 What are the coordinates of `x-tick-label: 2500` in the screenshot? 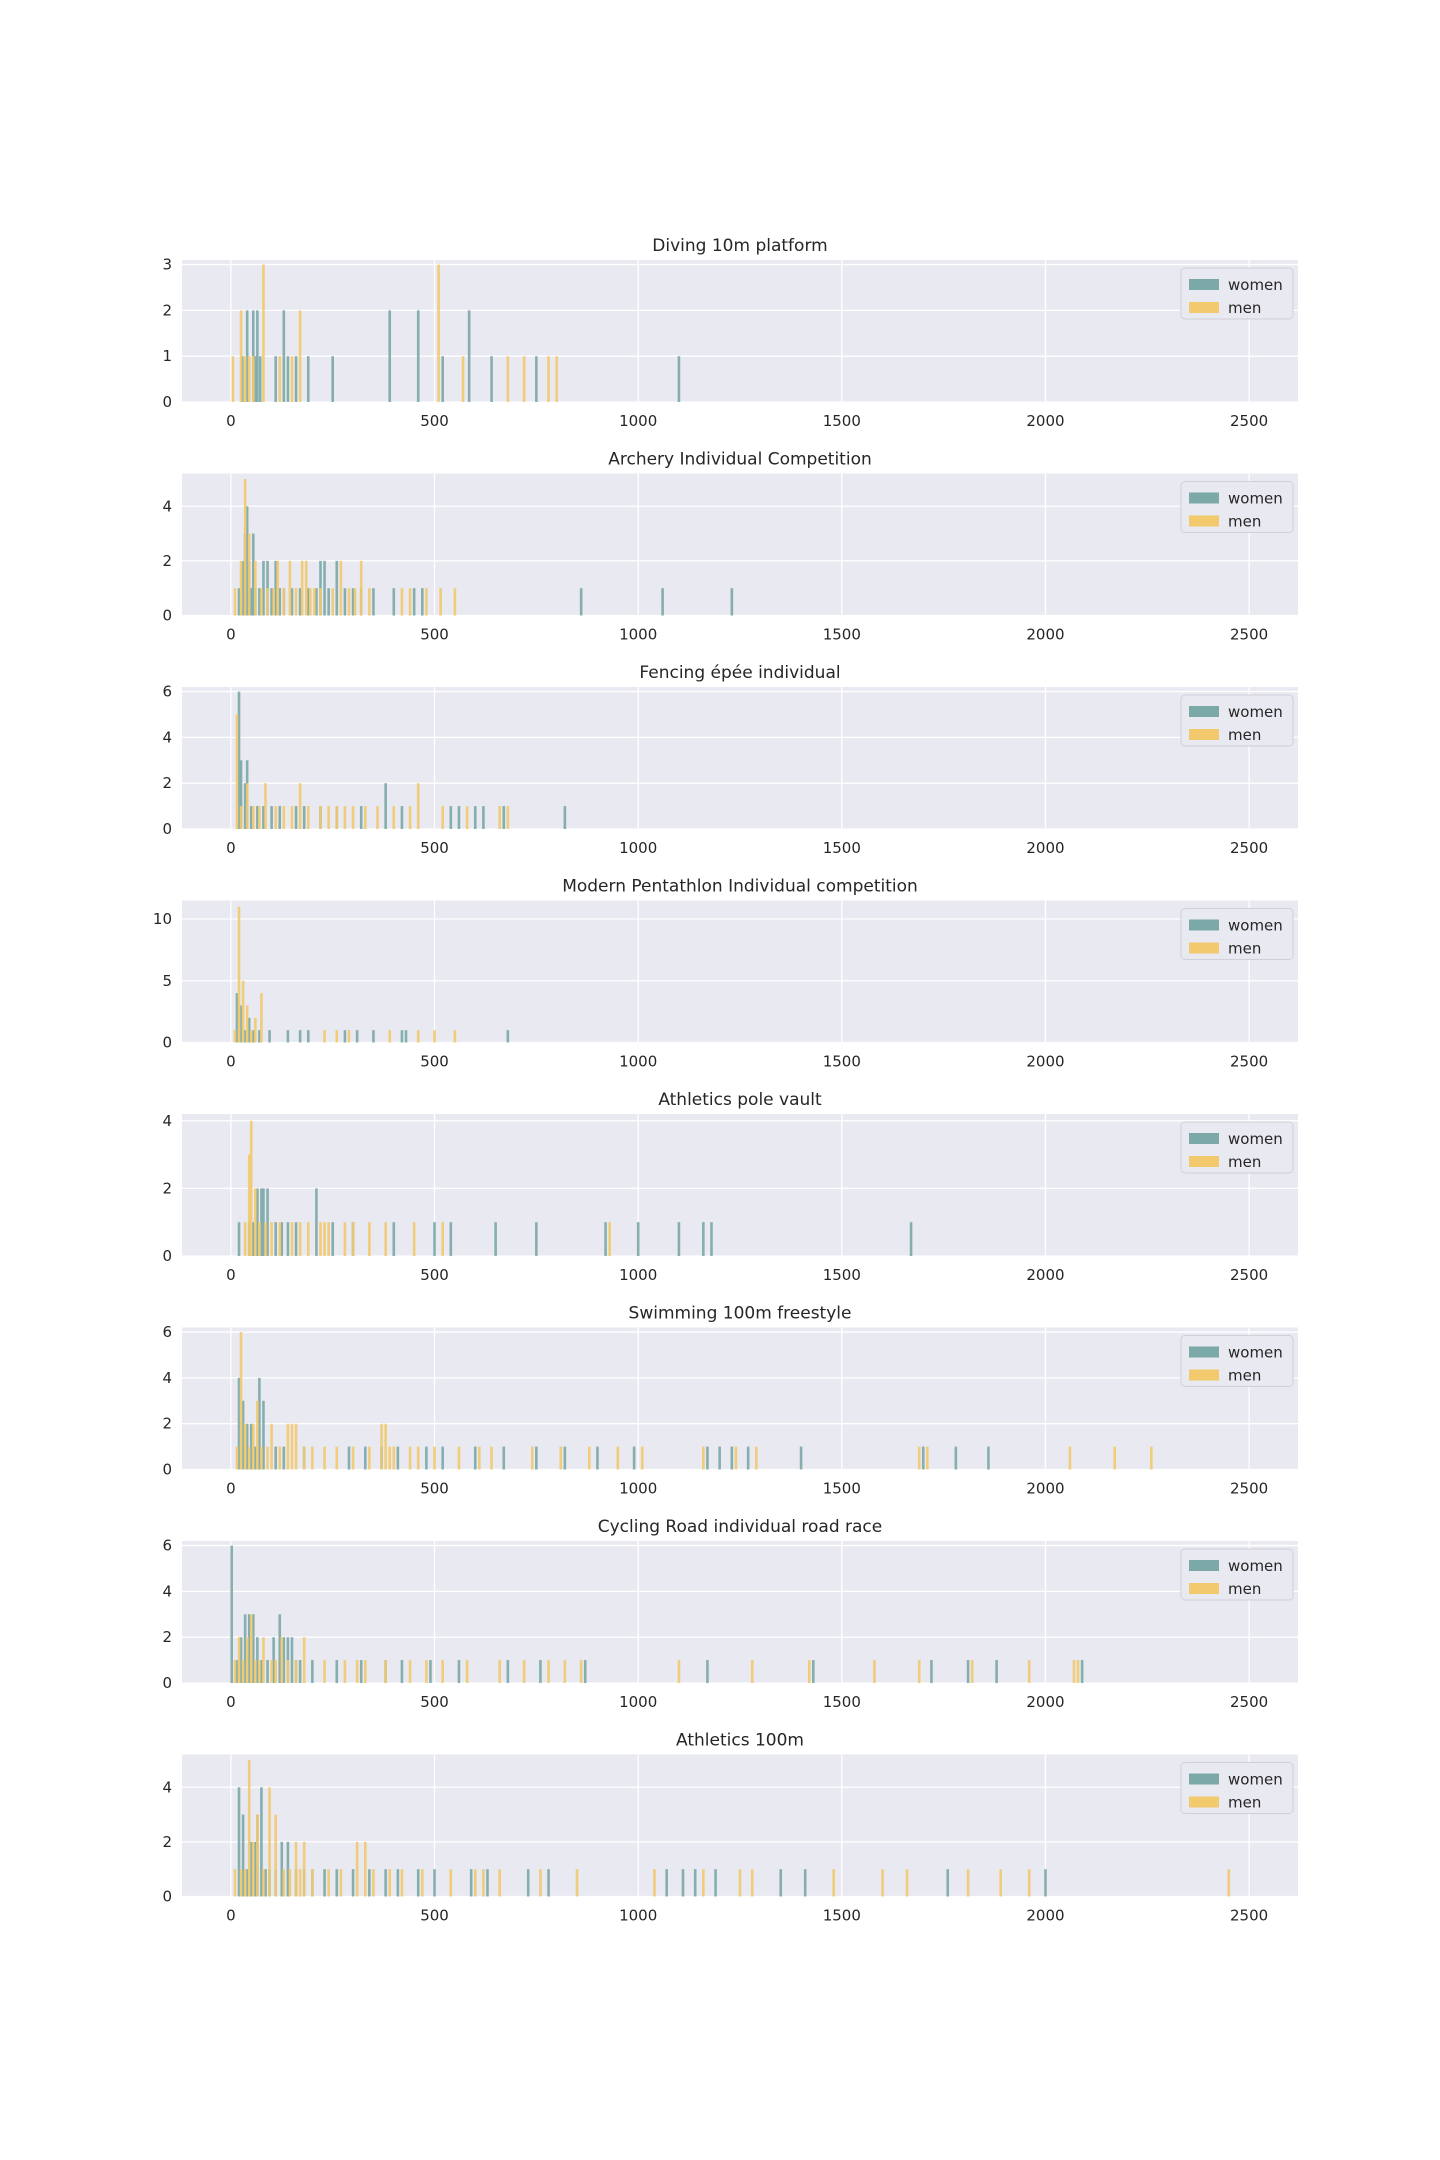 It's located at (1249, 1916).